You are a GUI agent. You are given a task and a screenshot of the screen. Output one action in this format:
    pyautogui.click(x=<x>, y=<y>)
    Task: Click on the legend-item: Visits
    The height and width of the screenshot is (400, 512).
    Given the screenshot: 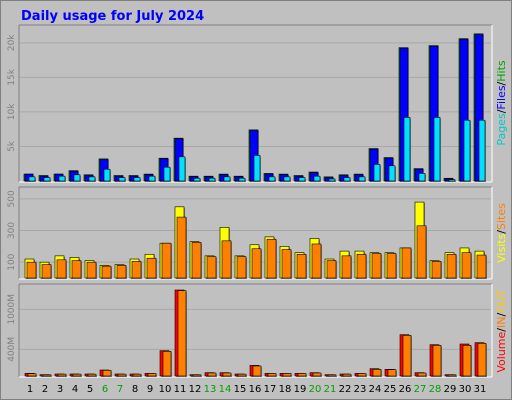 What is the action you would take?
    pyautogui.click(x=501, y=247)
    